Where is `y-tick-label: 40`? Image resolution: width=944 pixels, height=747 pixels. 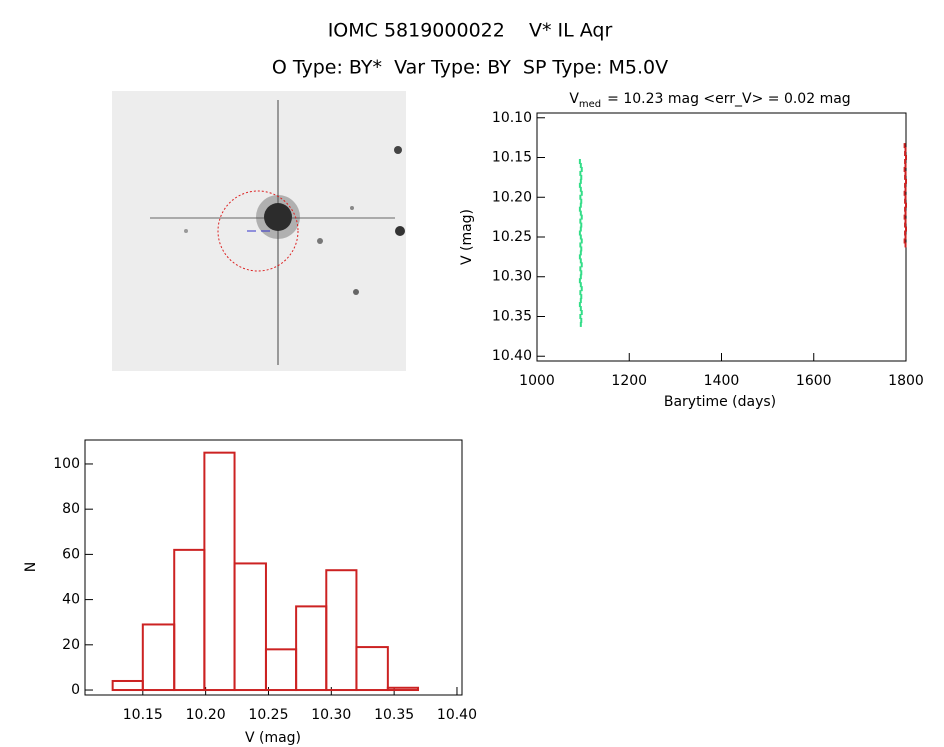 y-tick-label: 40 is located at coordinates (71, 600).